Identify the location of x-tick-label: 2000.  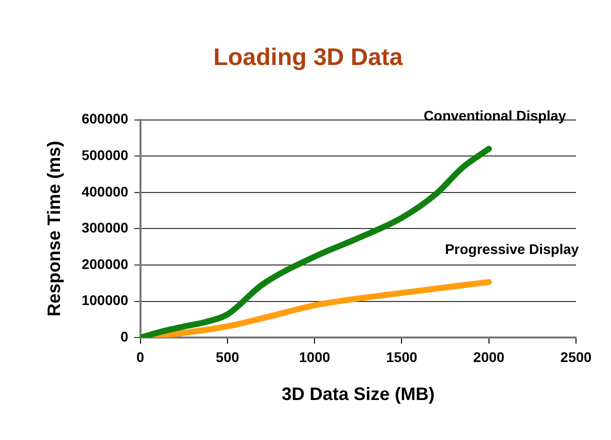
(489, 356).